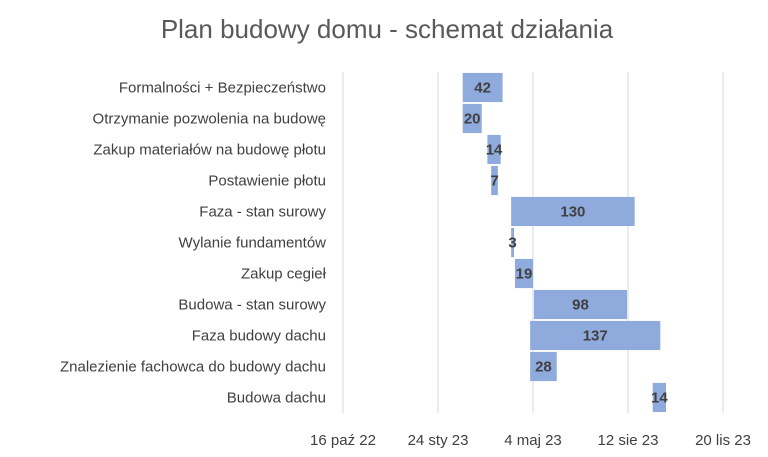 The image size is (768, 457). I want to click on category-label: Faza - stan surowy, so click(262, 212).